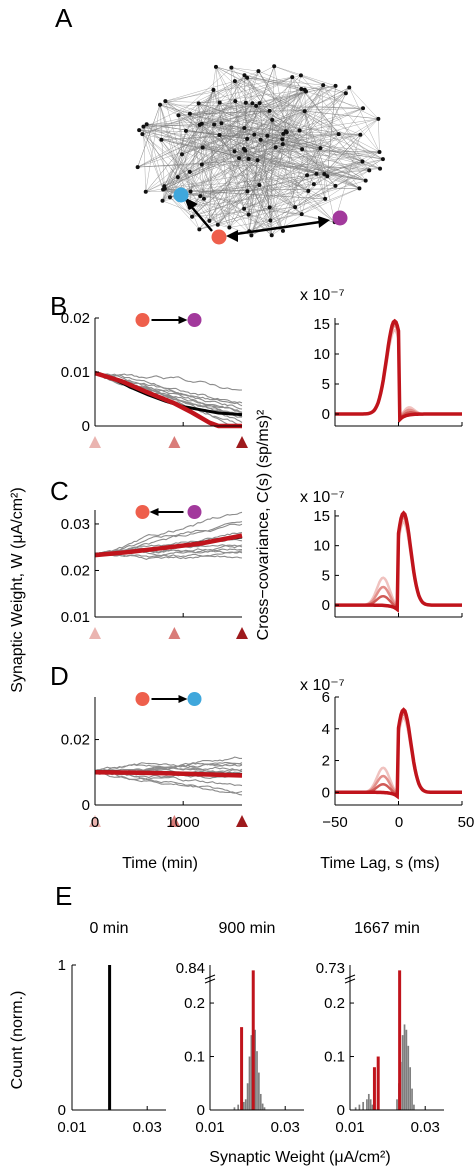  I want to click on neuron-purple, so click(340, 218).